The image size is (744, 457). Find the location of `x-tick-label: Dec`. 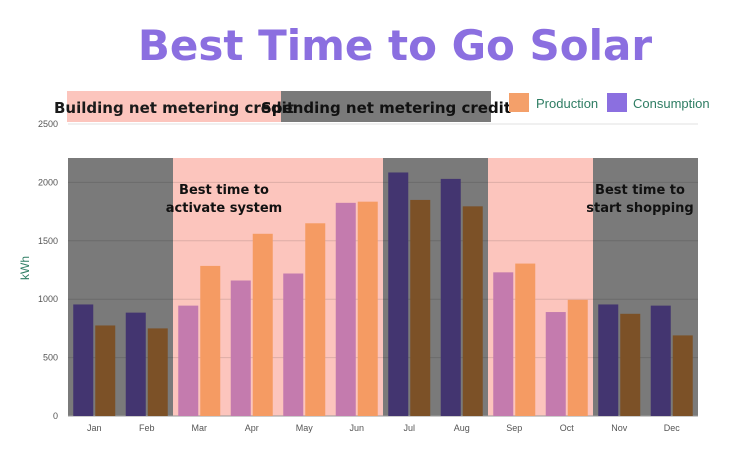

x-tick-label: Dec is located at coordinates (672, 428).